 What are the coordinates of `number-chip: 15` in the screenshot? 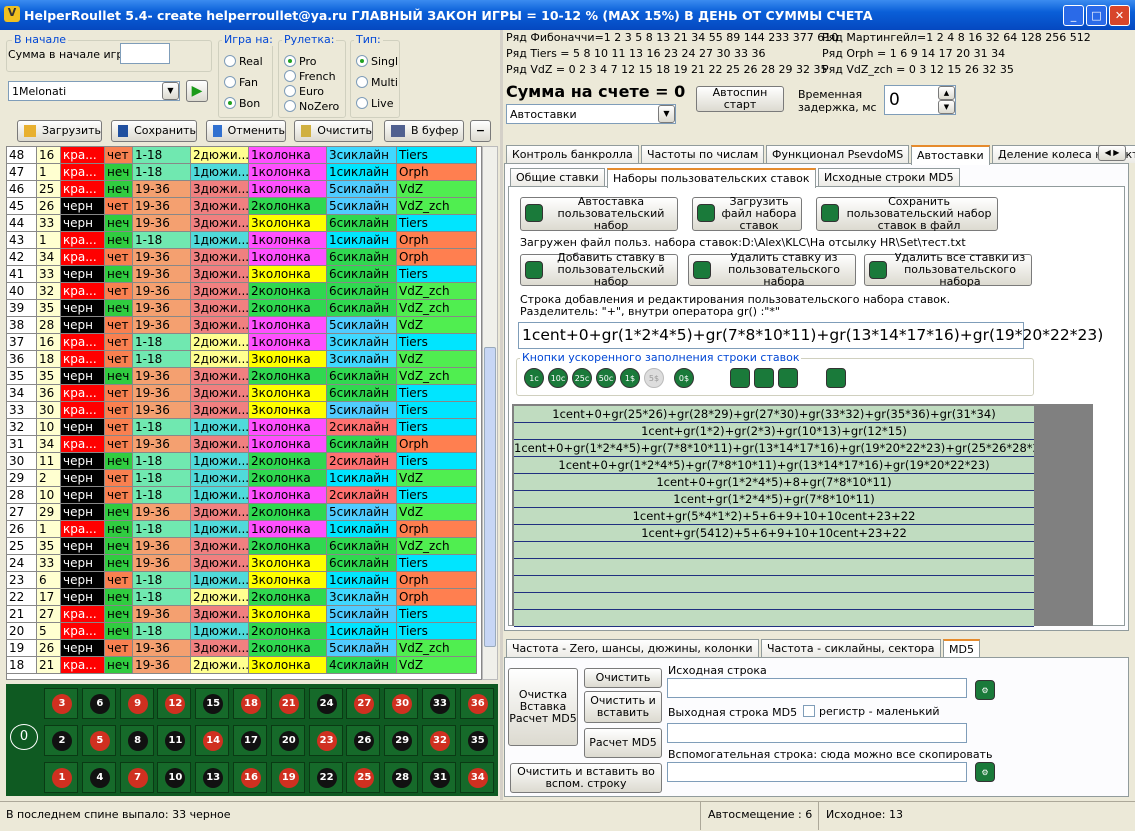 It's located at (213, 704).